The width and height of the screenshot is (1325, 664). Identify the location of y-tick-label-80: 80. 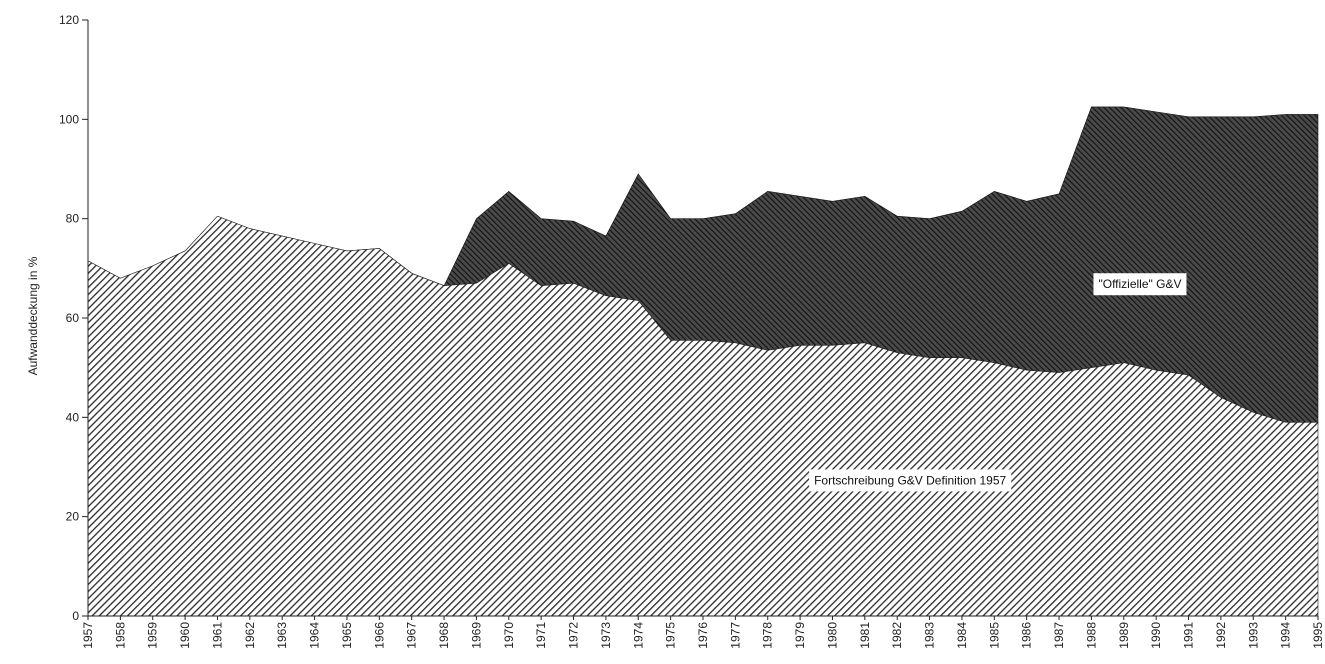
(73, 219).